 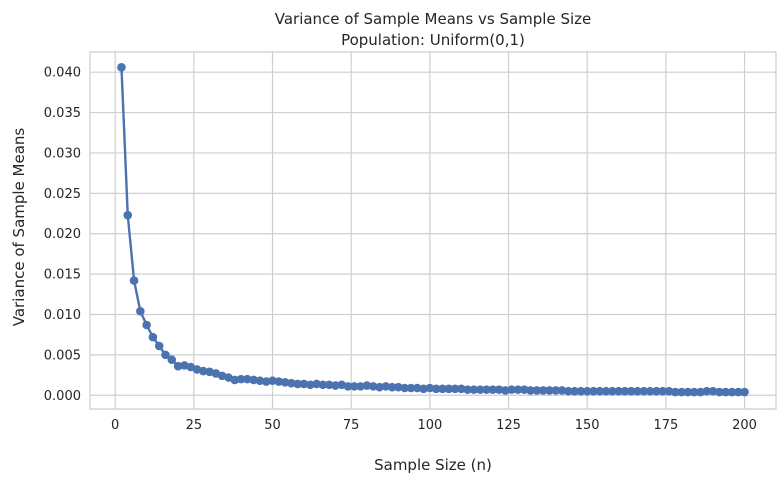 What do you see at coordinates (62, 194) in the screenshot?
I see `y-tick-label: 0.025` at bounding box center [62, 194].